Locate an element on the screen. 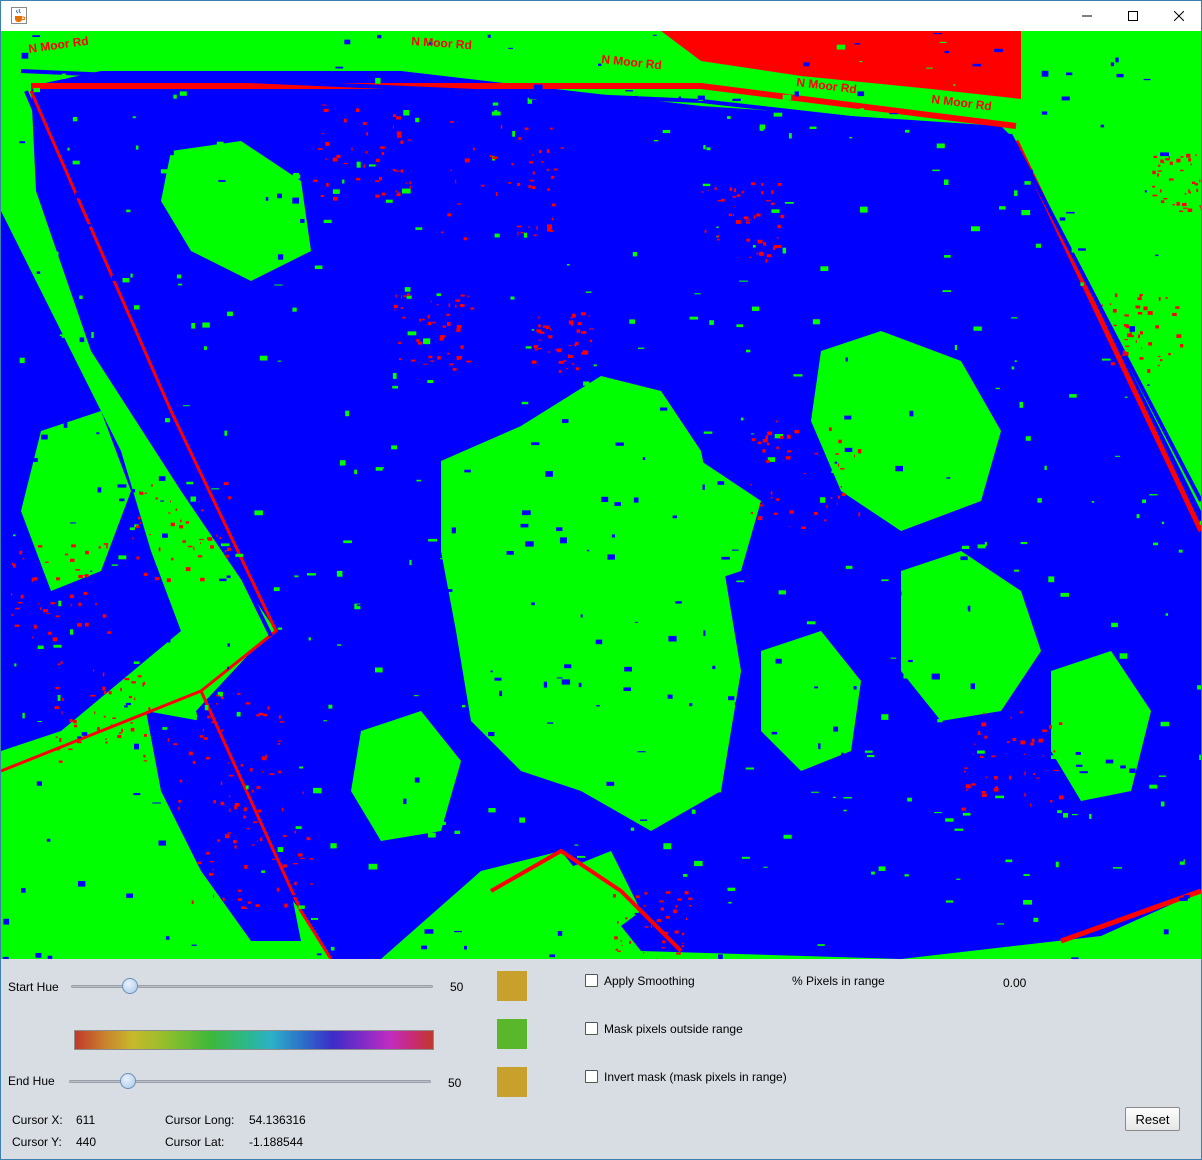  start-hue-value: 50 is located at coordinates (457, 987).